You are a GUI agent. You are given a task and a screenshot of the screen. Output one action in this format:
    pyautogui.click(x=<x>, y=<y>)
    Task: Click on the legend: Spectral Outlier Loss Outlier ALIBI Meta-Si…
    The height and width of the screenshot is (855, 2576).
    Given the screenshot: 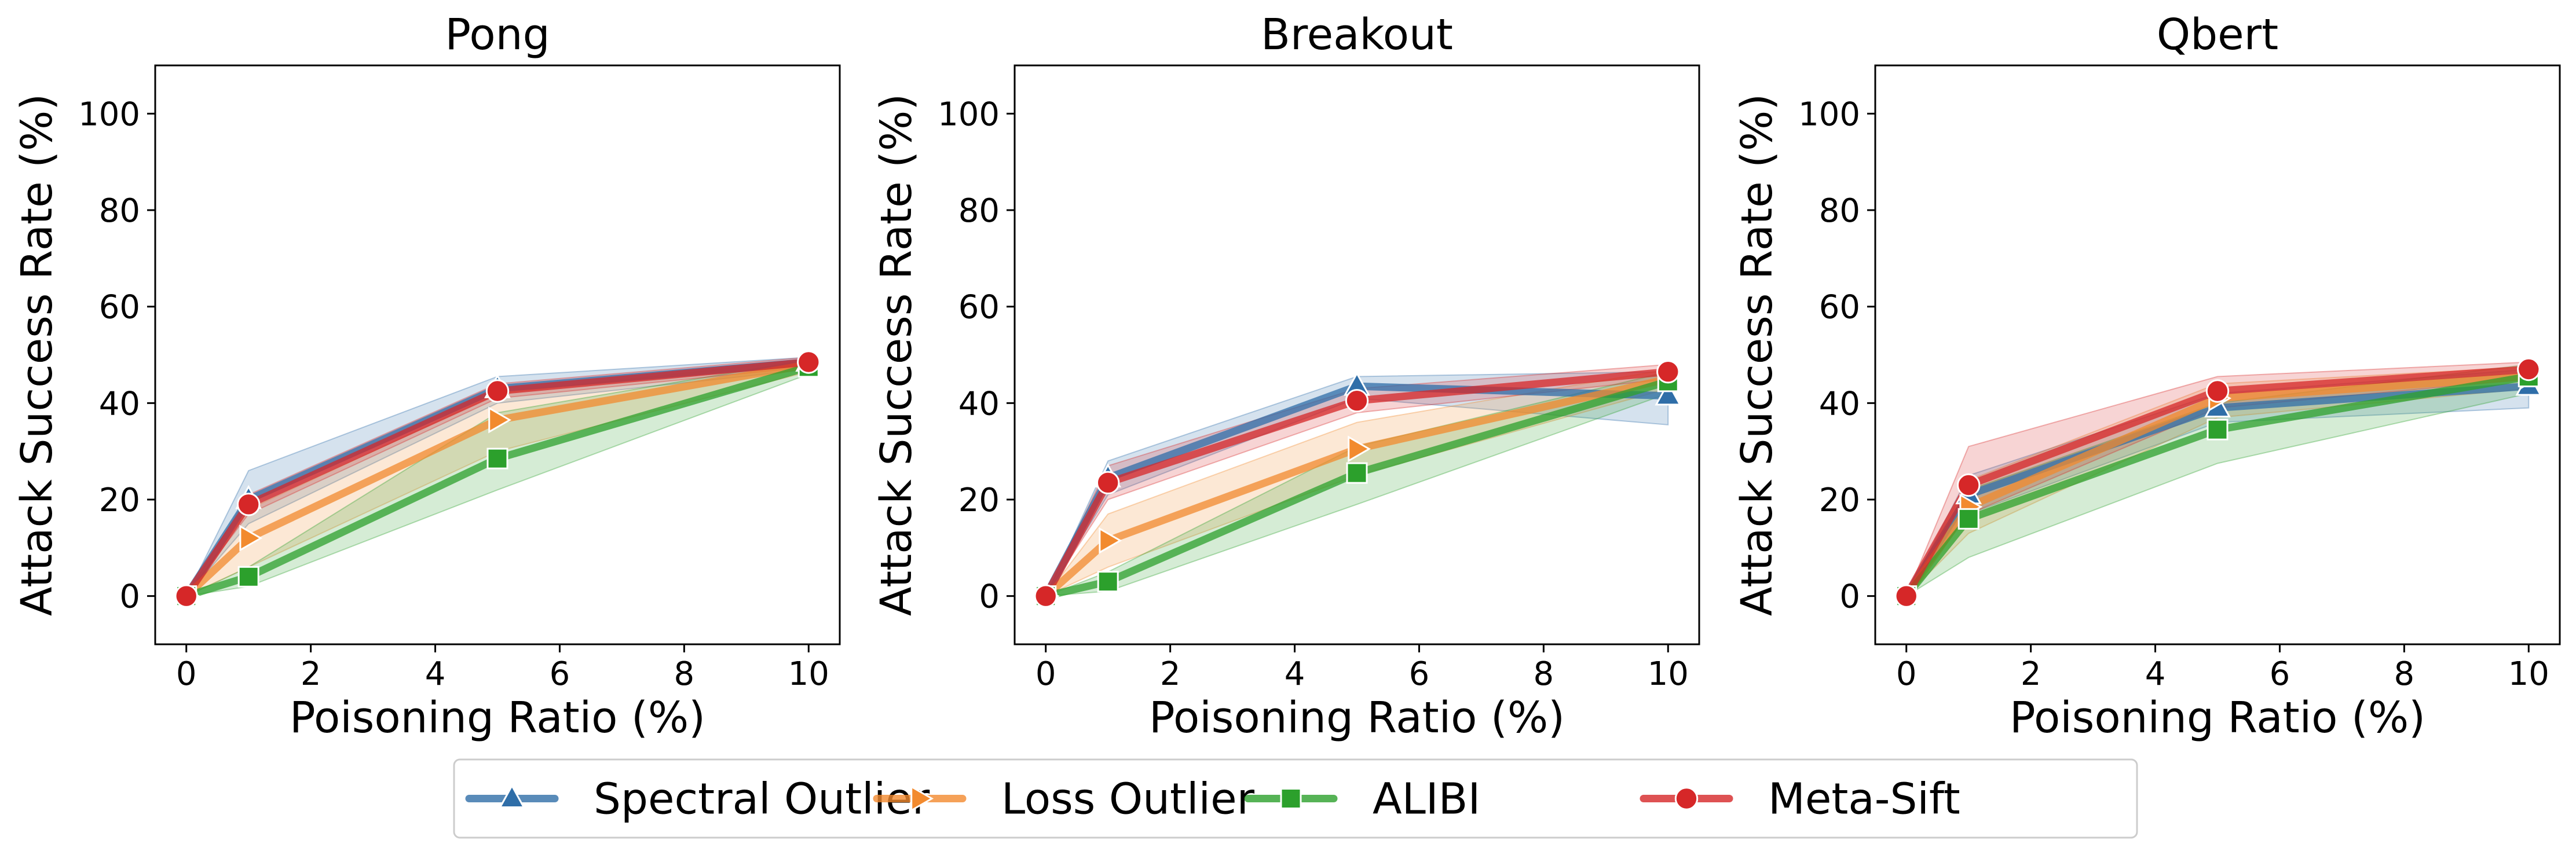 What is the action you would take?
    pyautogui.click(x=1295, y=798)
    